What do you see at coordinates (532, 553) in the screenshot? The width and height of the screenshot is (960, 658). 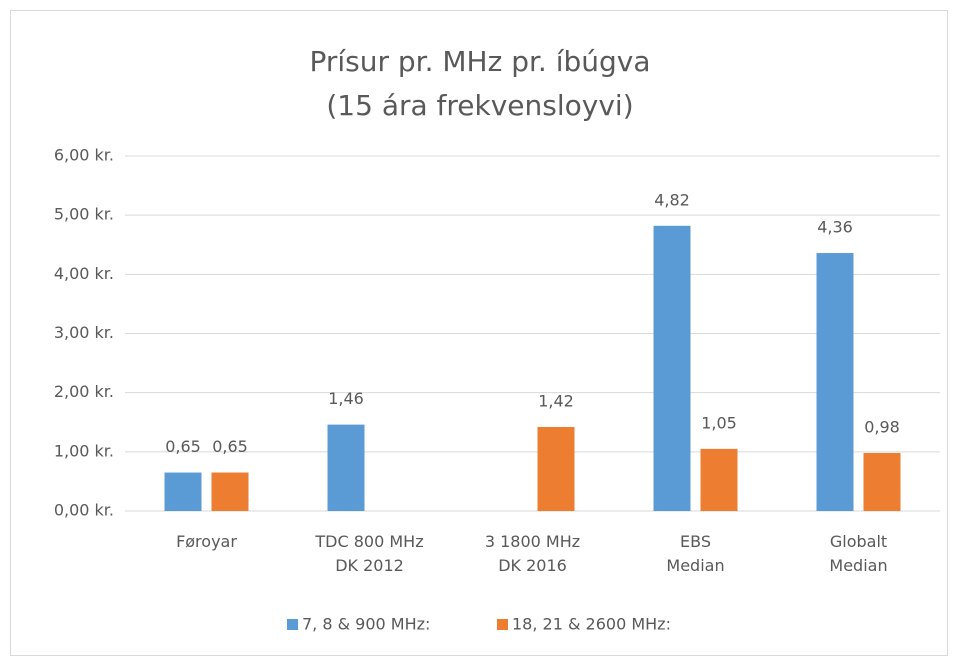 I see `x-tick-label: 3 1800 MHz DK 2016` at bounding box center [532, 553].